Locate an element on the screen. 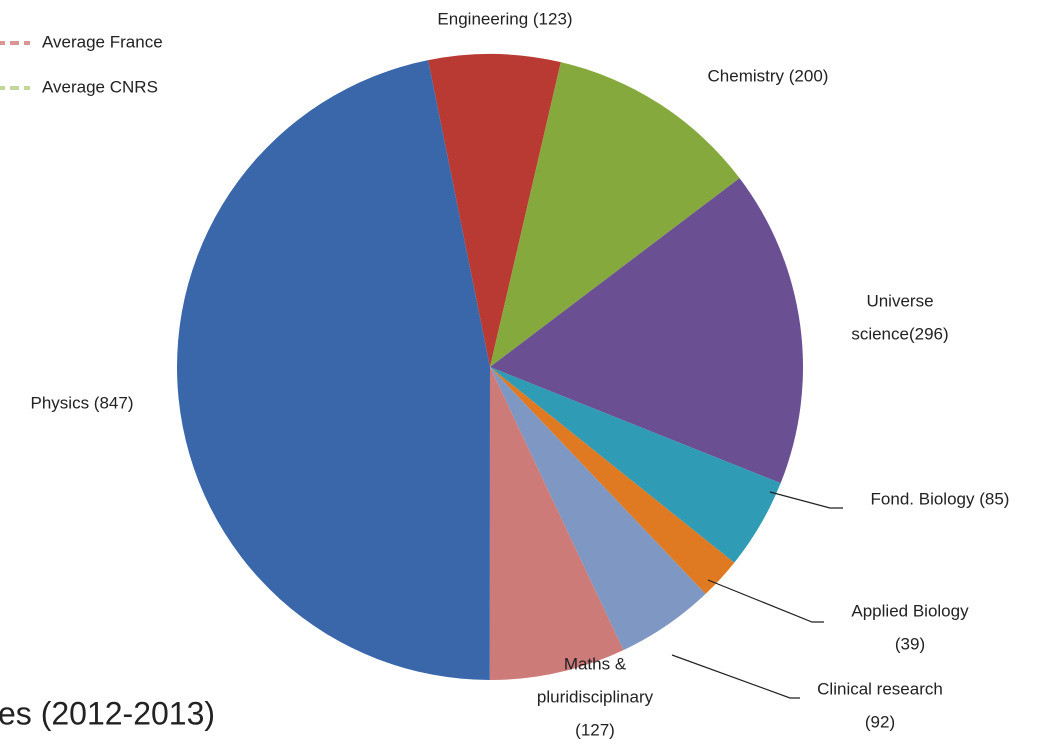 This screenshot has width=1042, height=745. data-label: Clinical research is located at coordinates (880, 688).